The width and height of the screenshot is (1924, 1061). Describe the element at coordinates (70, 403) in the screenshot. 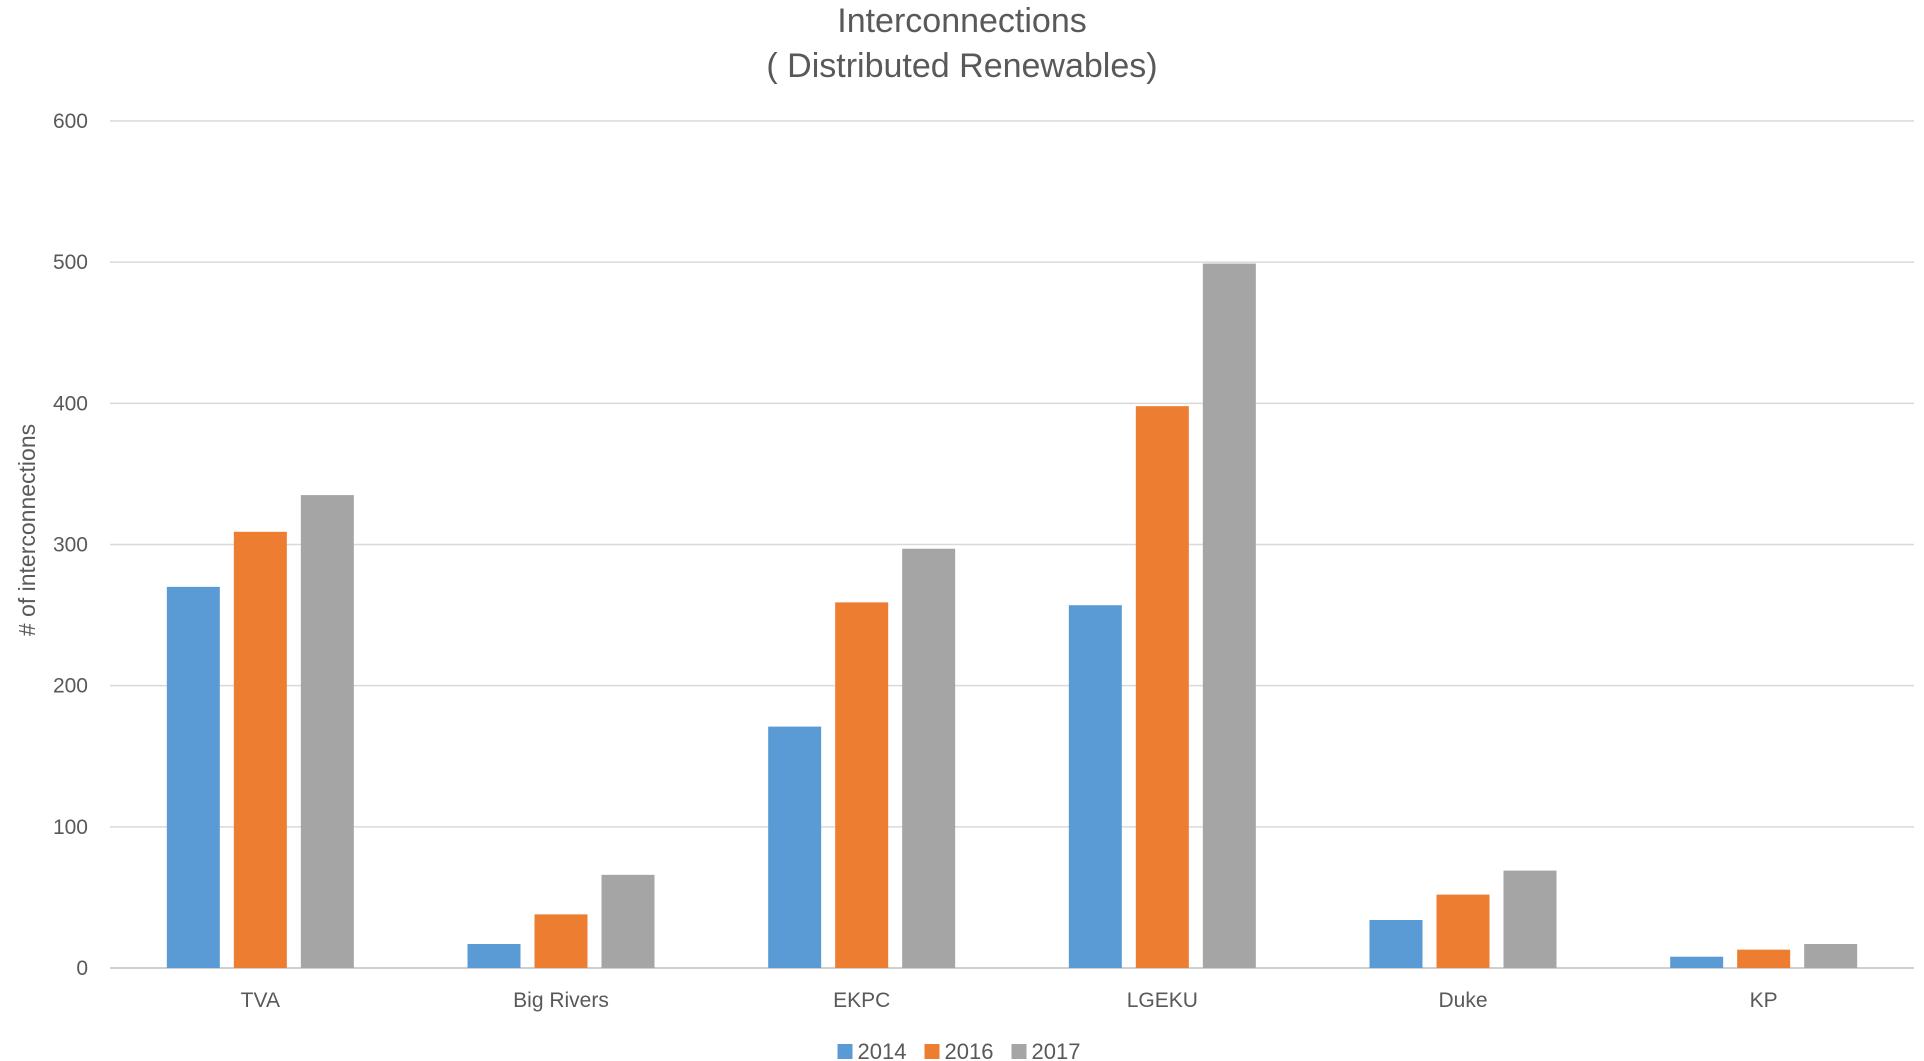

I see `y-tick-label: 400` at that location.